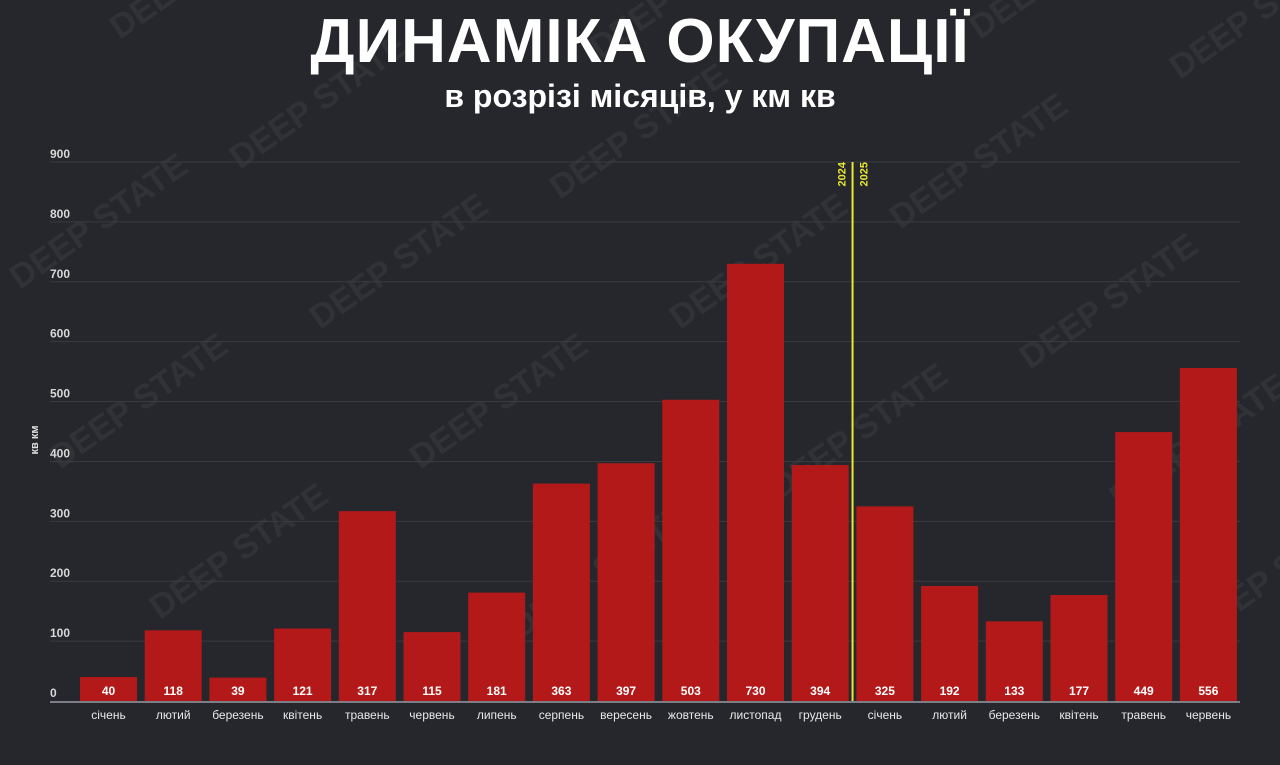 The image size is (1280, 765). I want to click on bar-value-label: 397, so click(626, 691).